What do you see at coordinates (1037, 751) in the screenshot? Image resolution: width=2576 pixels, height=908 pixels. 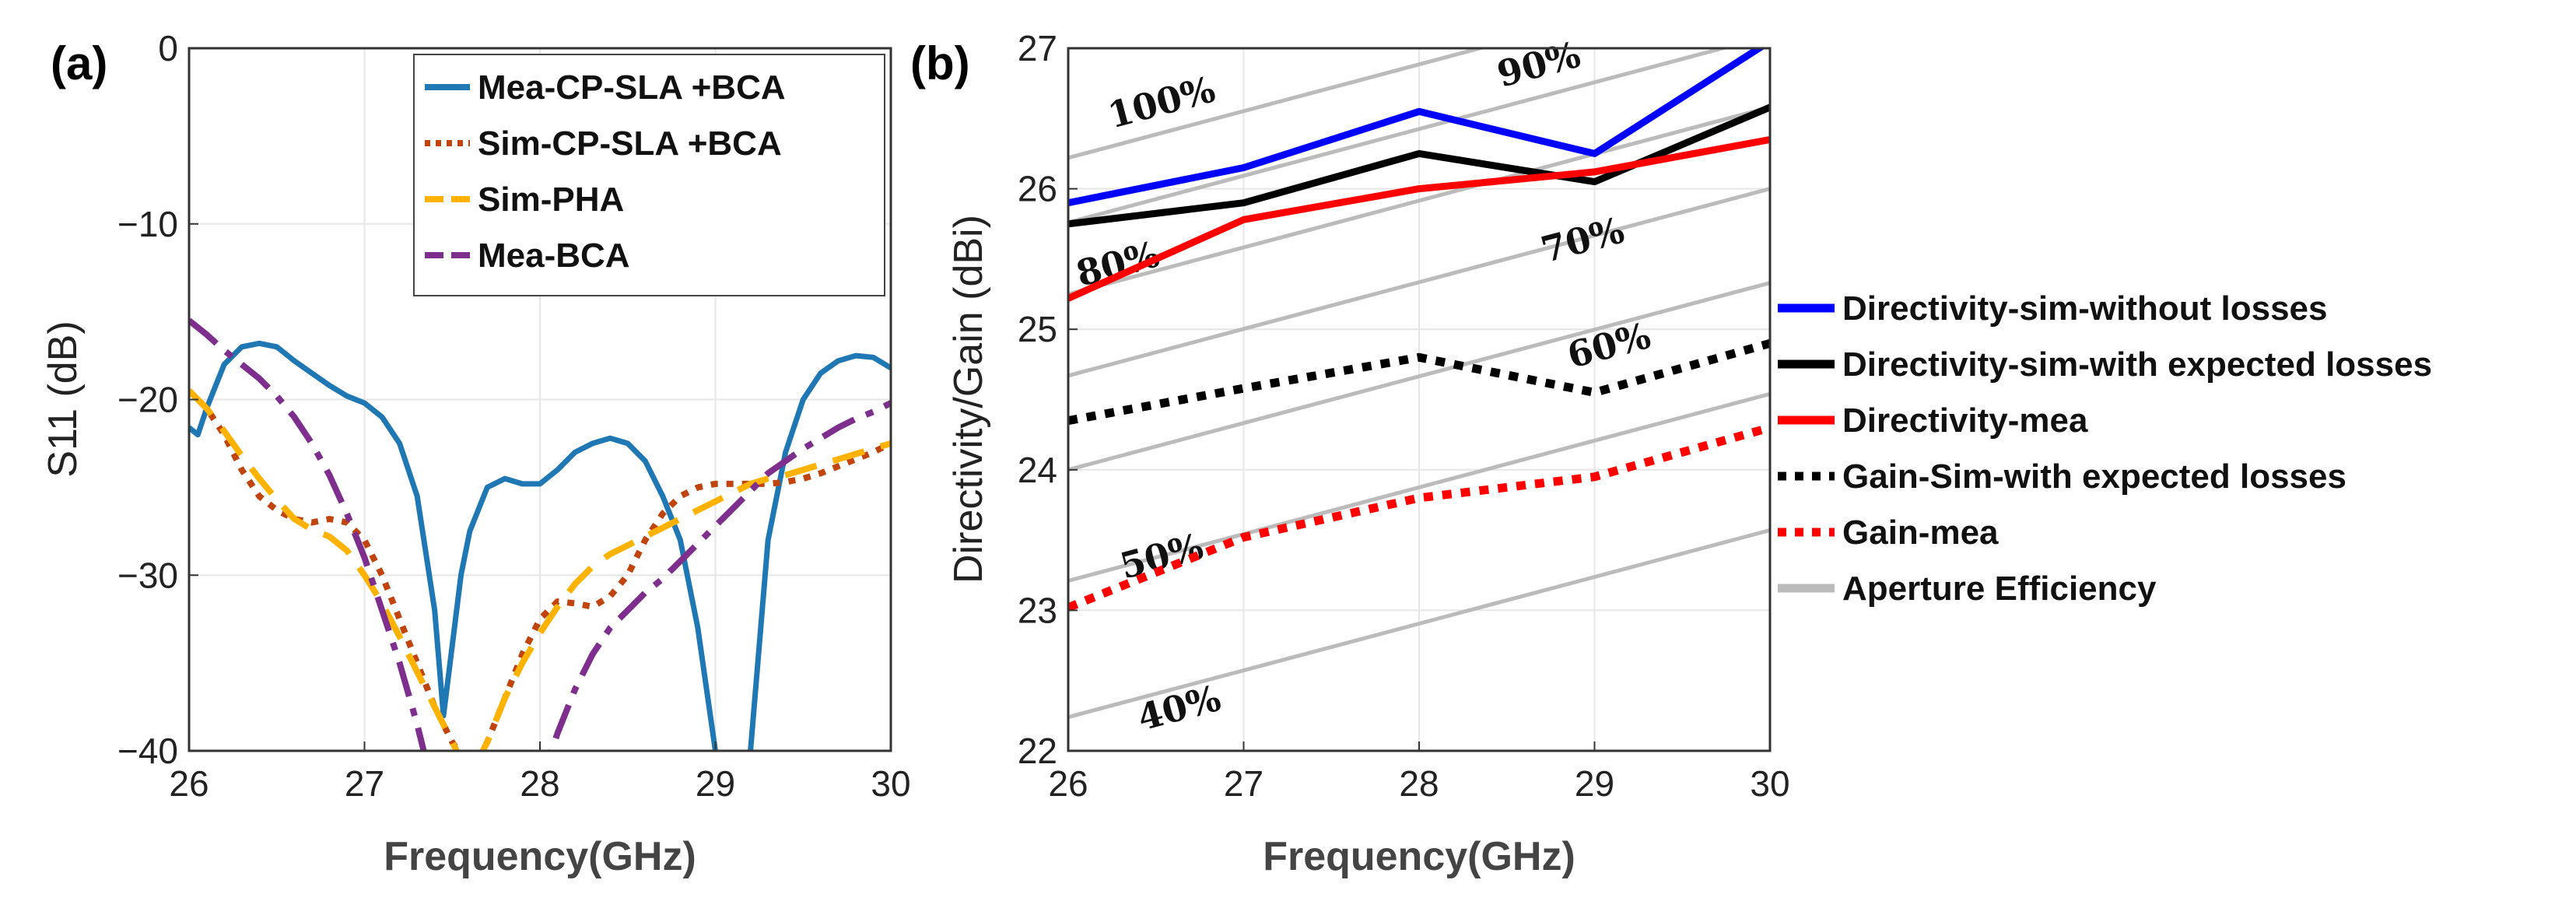 I see `y-tick-label: 22` at bounding box center [1037, 751].